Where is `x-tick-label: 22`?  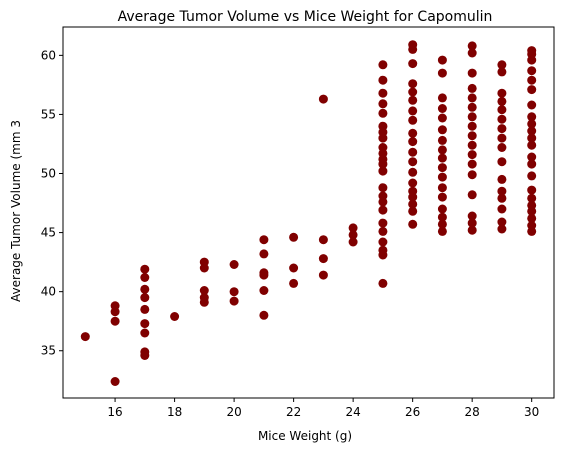
x-tick-label: 22 is located at coordinates (293, 412).